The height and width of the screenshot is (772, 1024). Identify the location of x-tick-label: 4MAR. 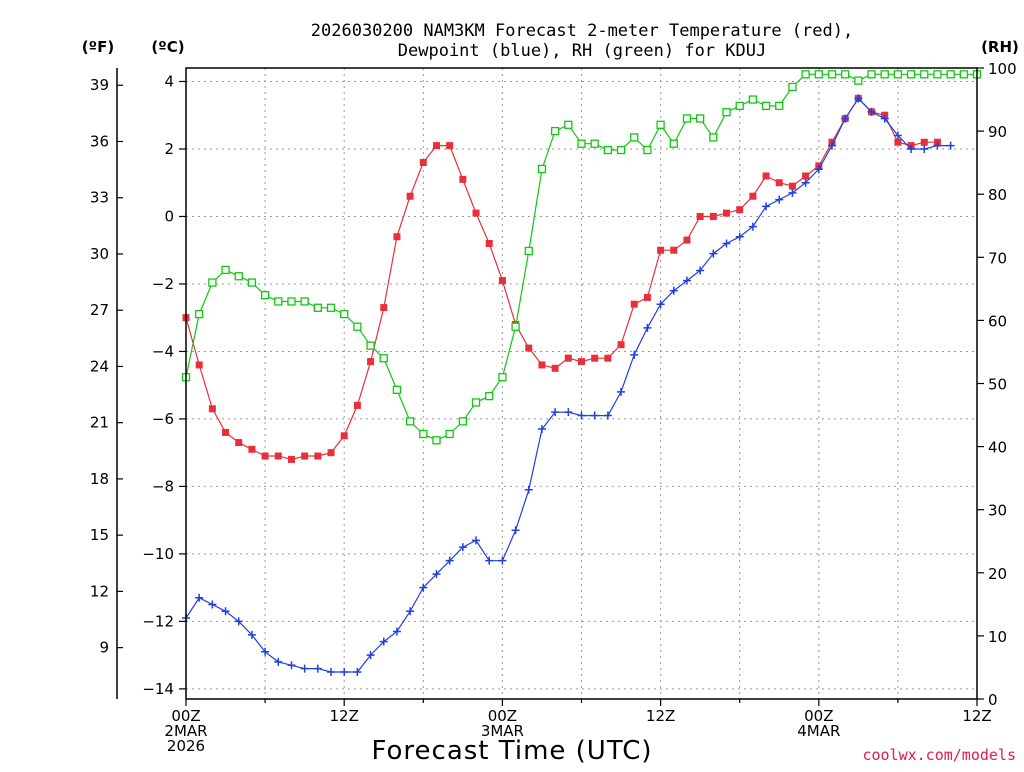
(818, 731).